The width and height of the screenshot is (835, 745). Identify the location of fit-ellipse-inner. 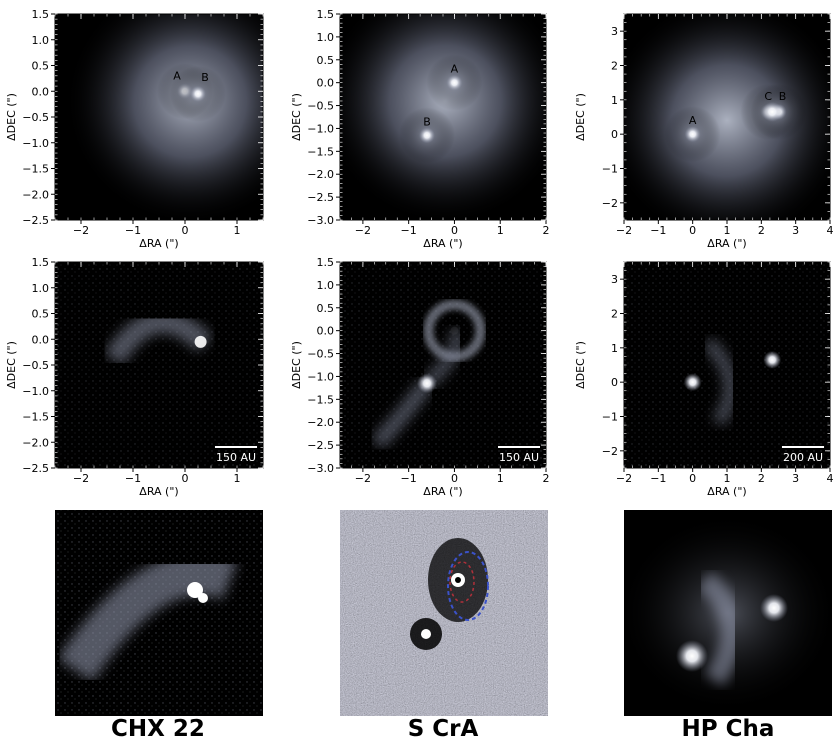
(462, 582).